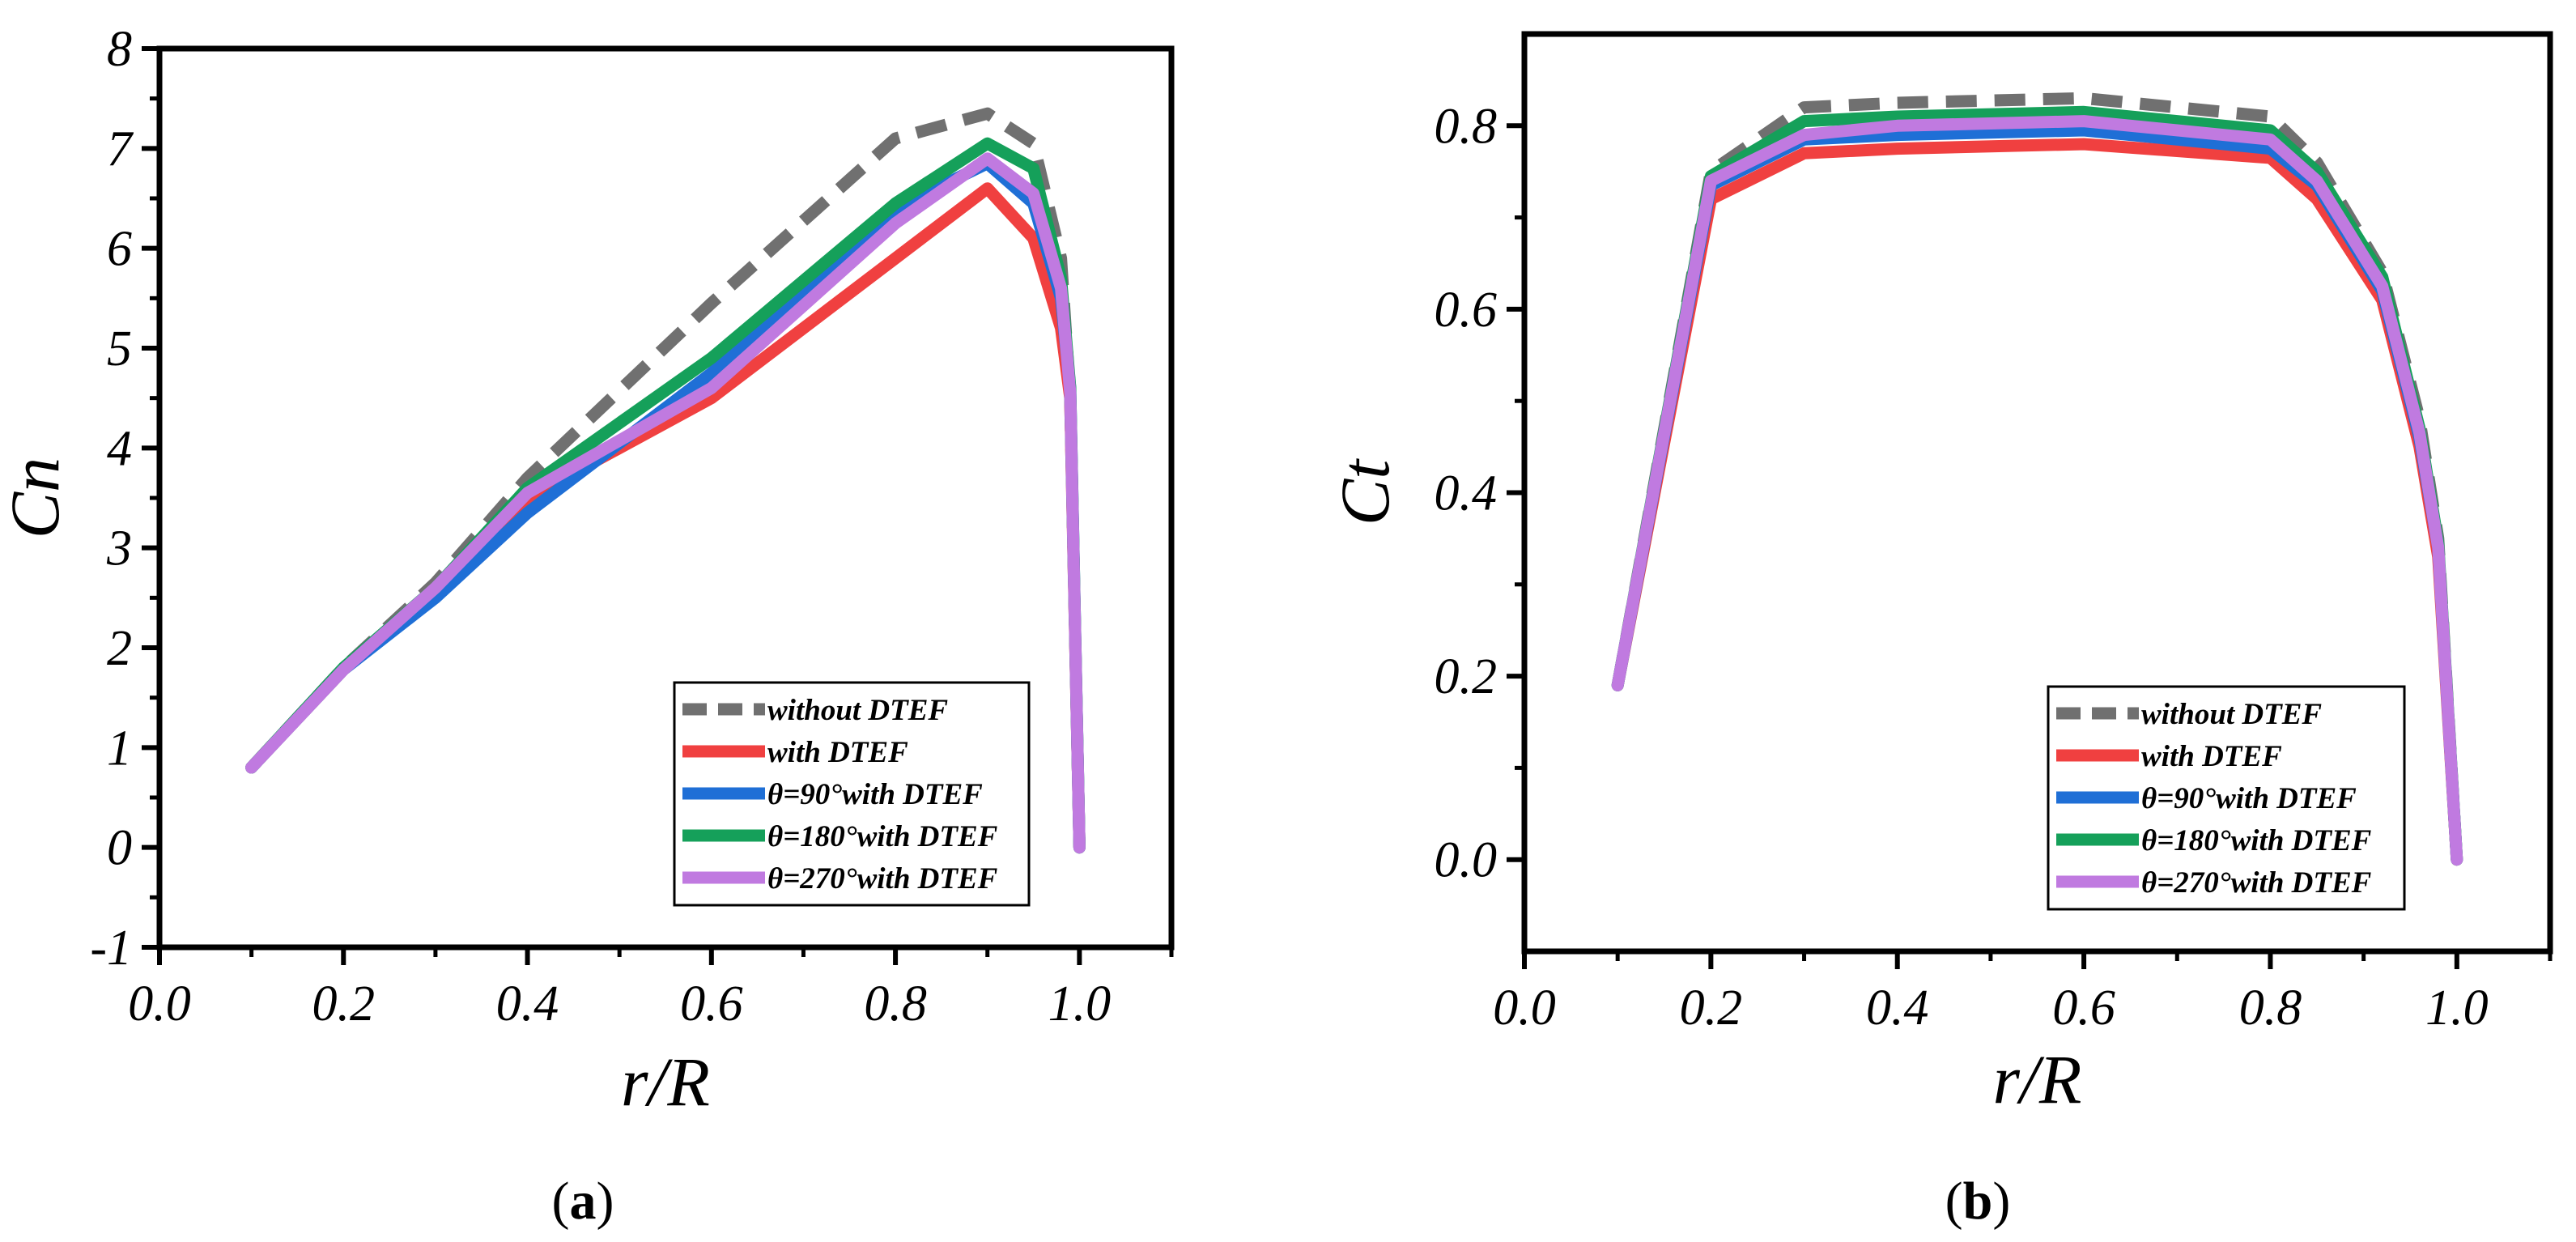 This screenshot has width=2576, height=1242. Describe the element at coordinates (120, 848) in the screenshot. I see `y-tick-label: 0` at that location.